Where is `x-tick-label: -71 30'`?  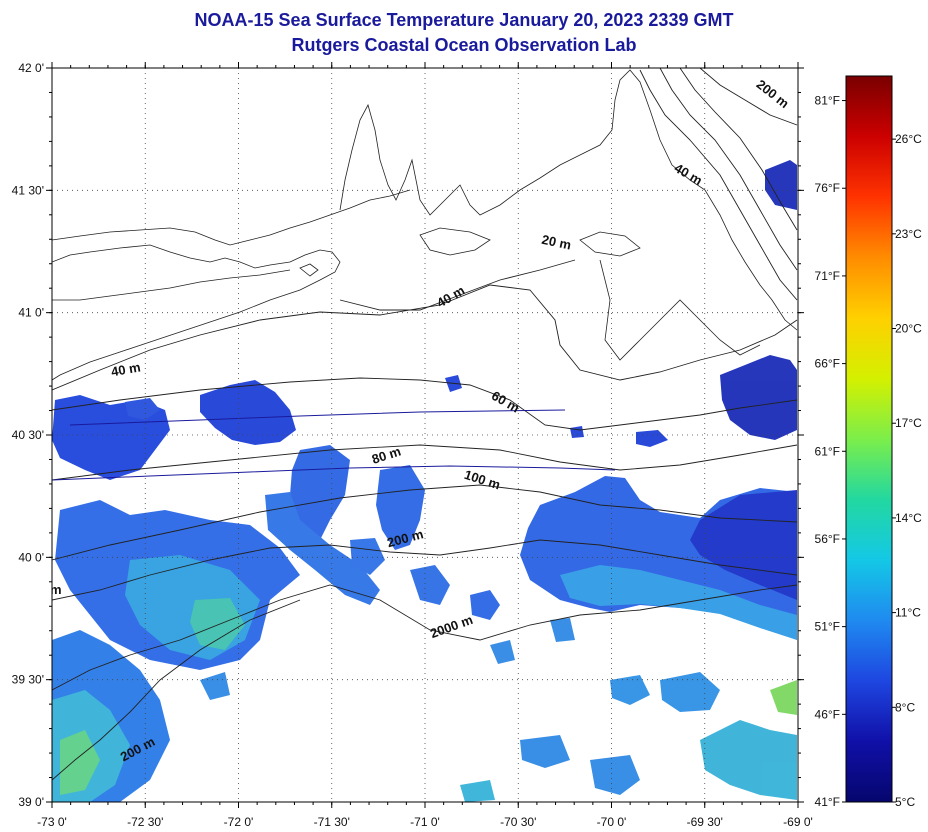 x-tick-label: -71 30' is located at coordinates (332, 822).